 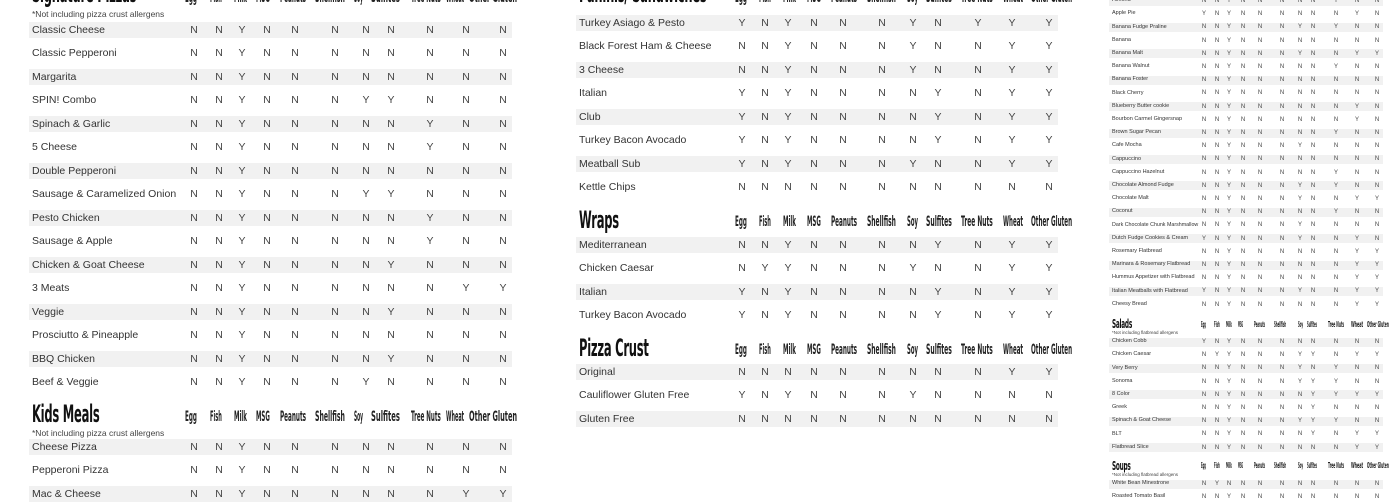 I want to click on column-header: MSG, so click(x=263, y=2).